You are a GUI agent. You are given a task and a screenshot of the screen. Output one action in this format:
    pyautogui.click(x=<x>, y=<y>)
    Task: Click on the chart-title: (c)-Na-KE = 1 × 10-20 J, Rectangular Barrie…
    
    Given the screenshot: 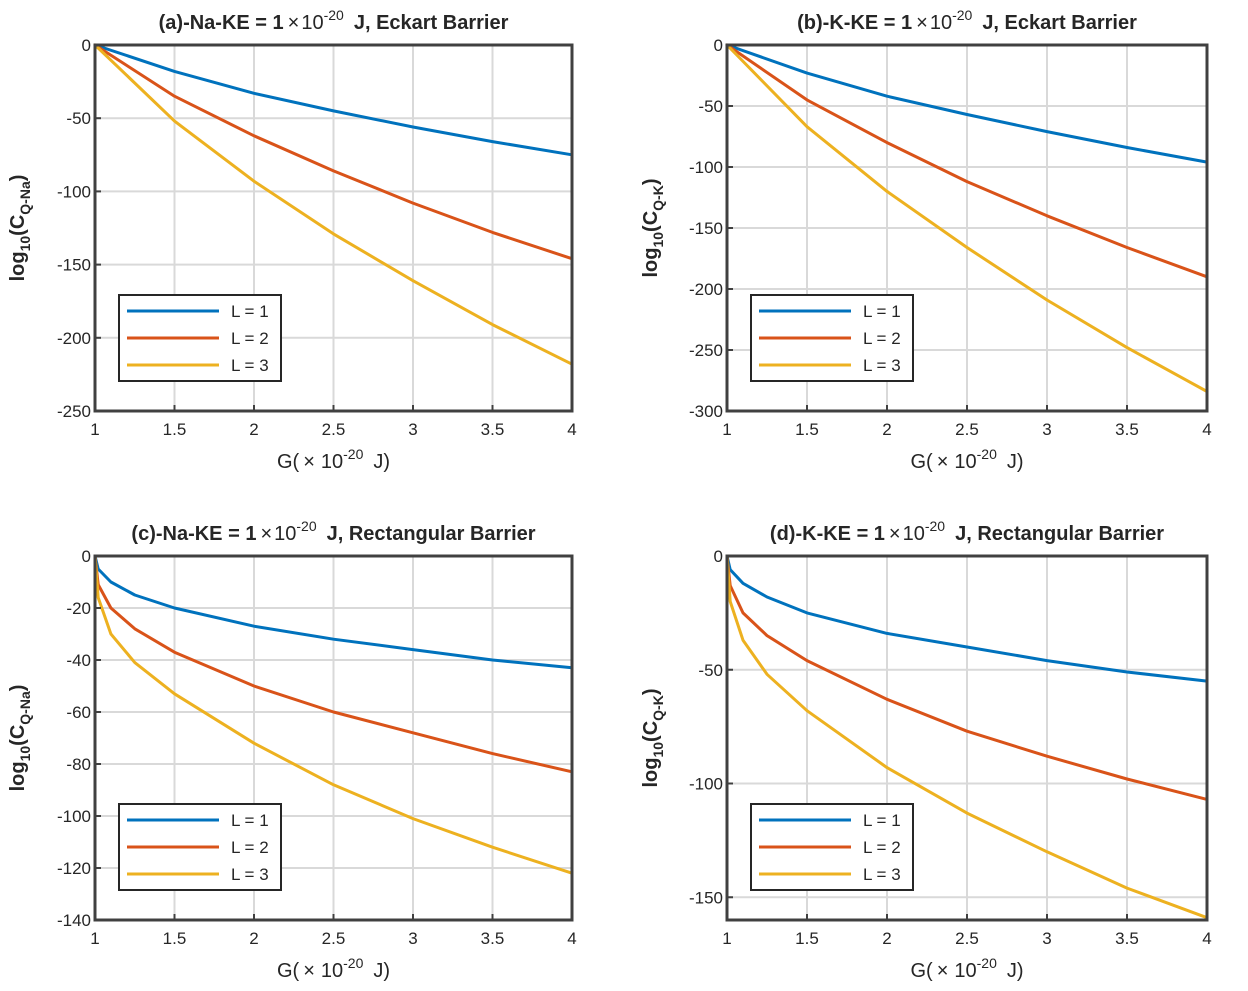 What is the action you would take?
    pyautogui.click(x=333, y=531)
    